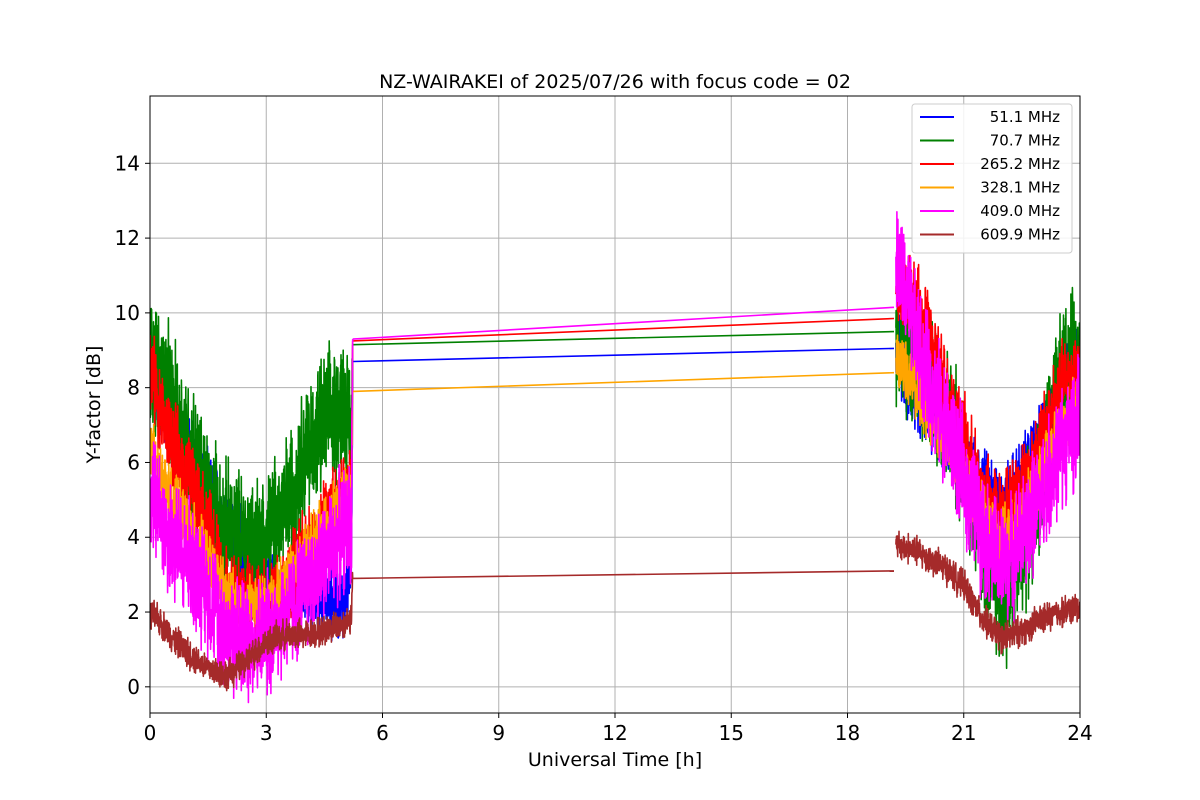 Image resolution: width=1200 pixels, height=800 pixels. I want to click on x-tick-label: 18, so click(847, 733).